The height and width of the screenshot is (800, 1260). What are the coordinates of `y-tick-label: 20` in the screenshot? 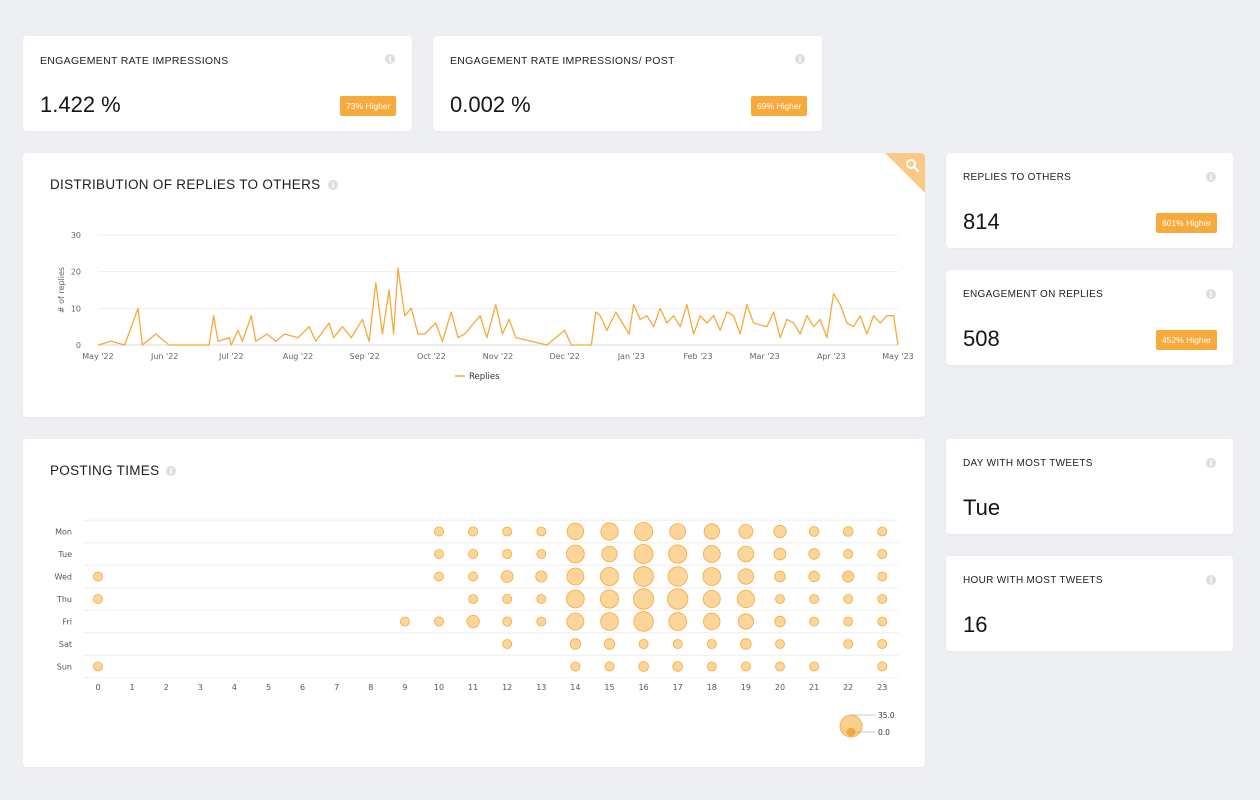 It's located at (76, 272).